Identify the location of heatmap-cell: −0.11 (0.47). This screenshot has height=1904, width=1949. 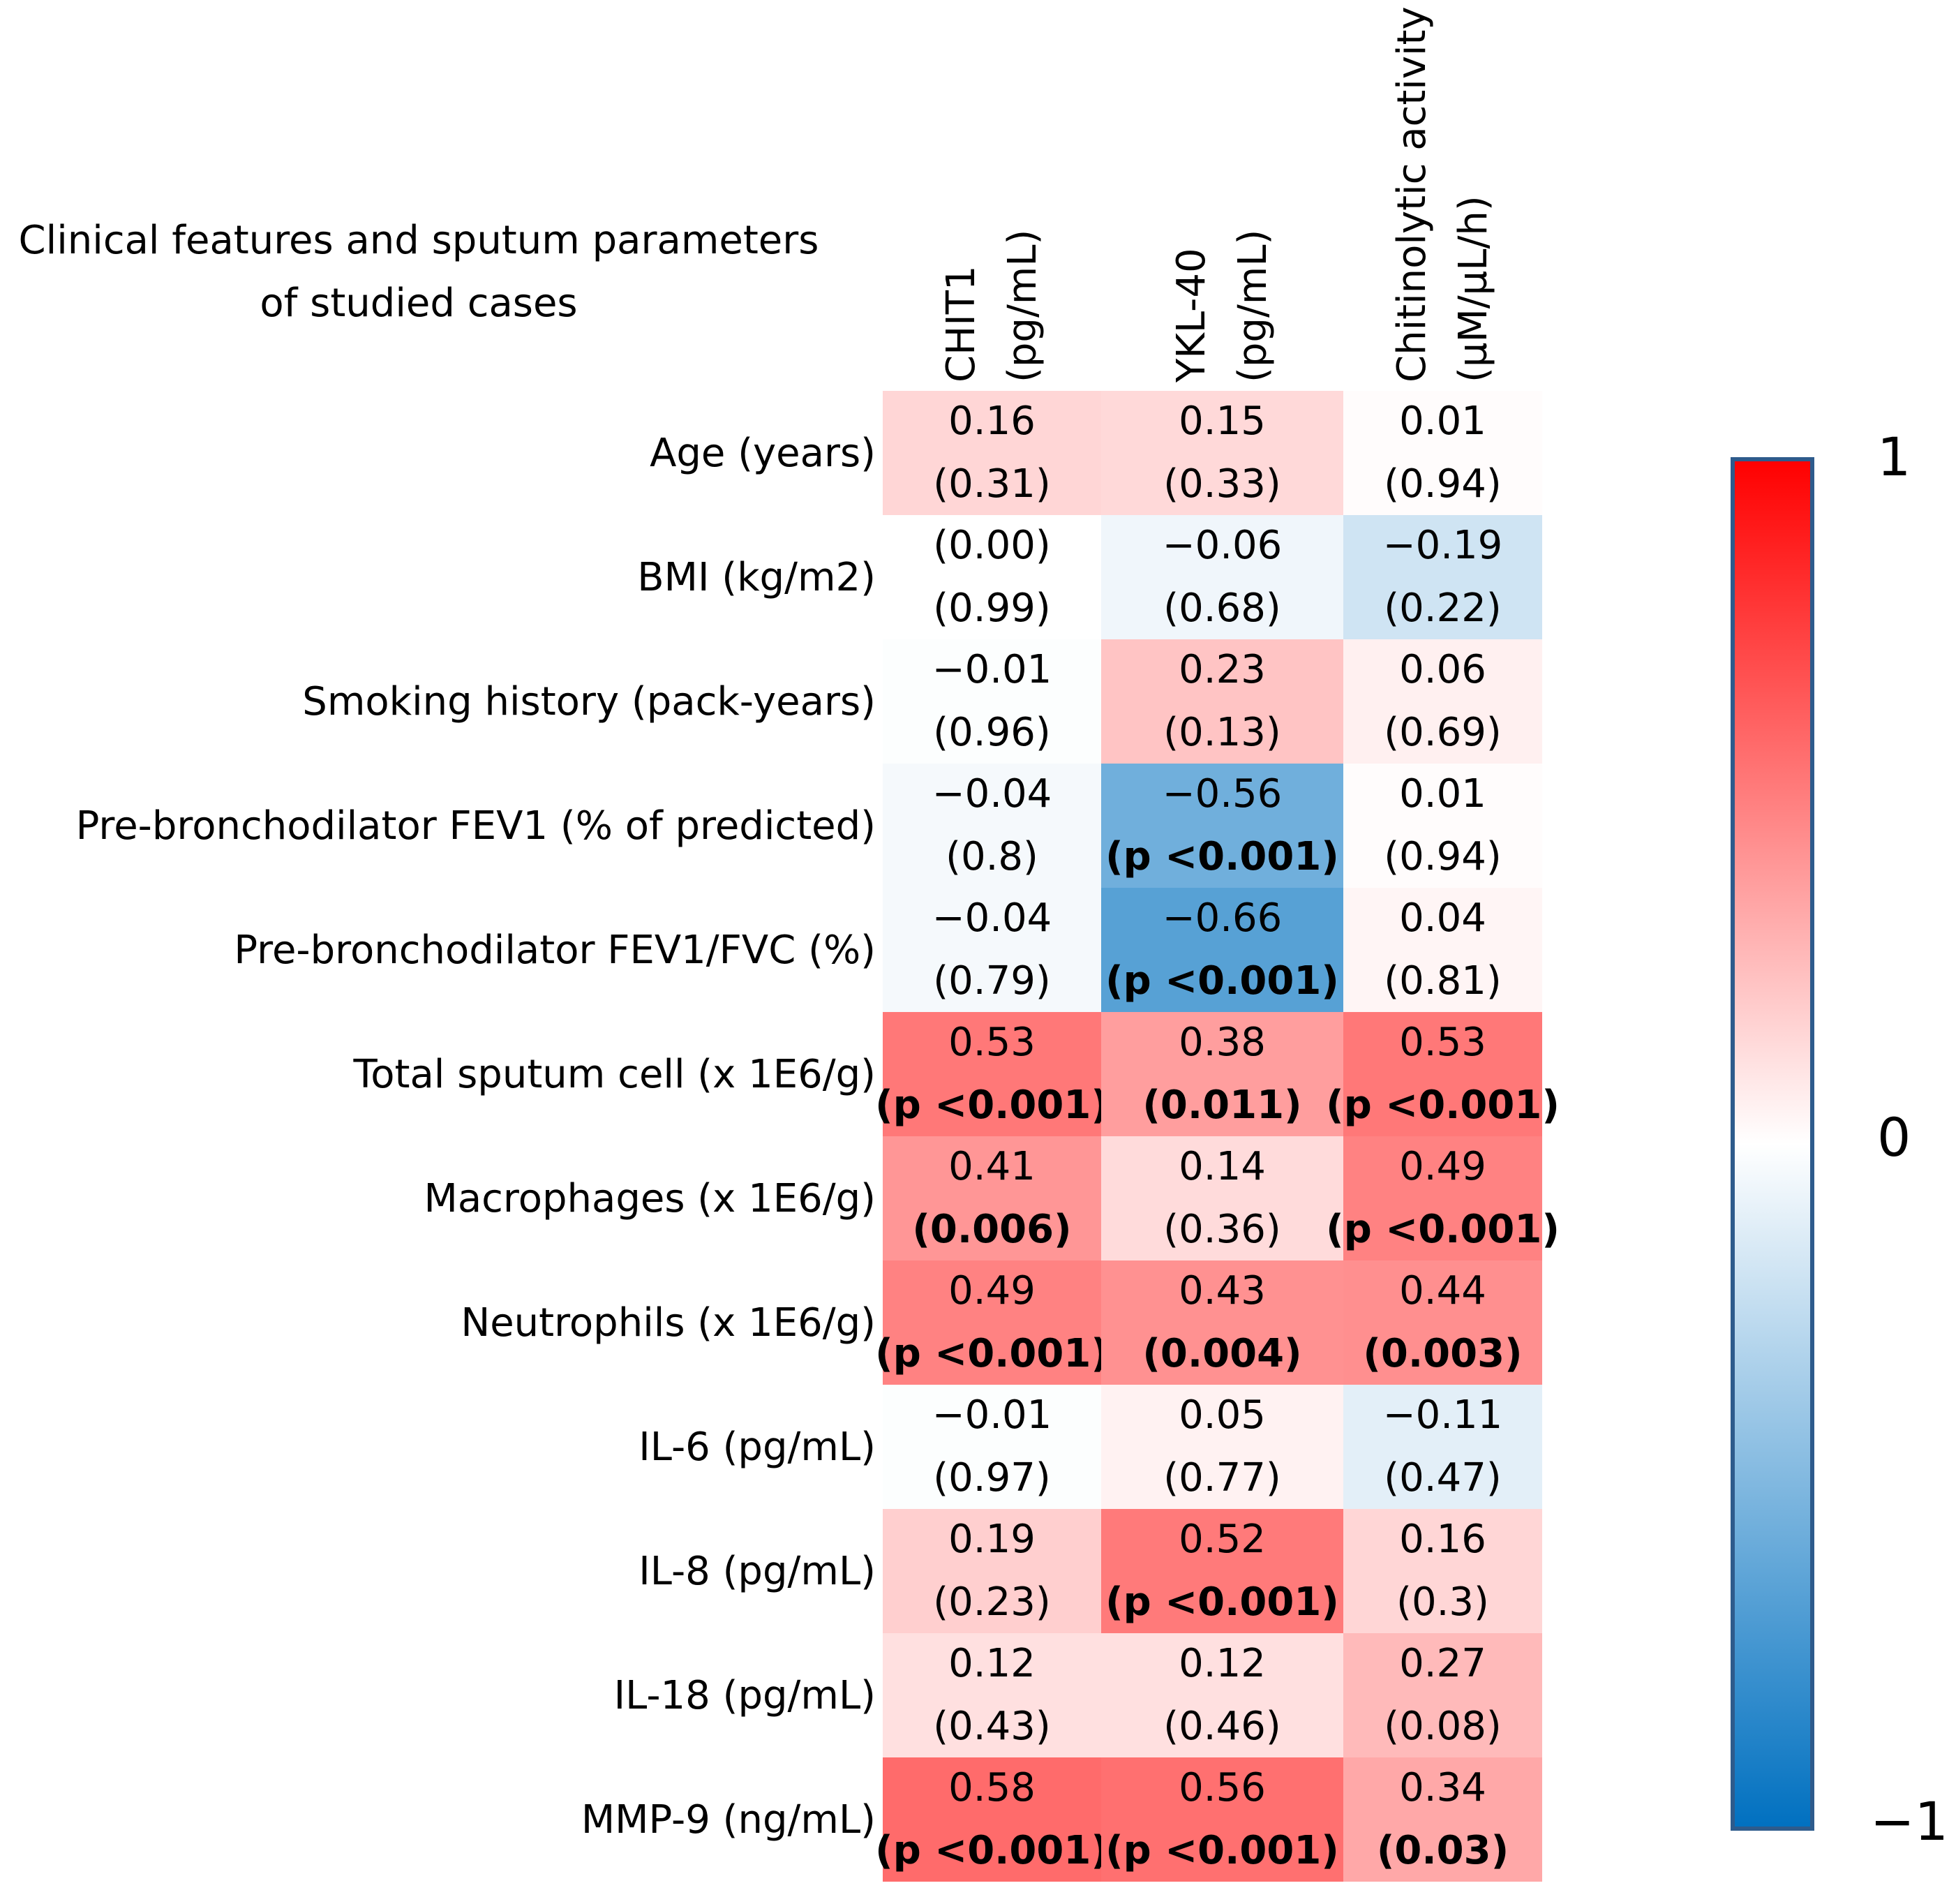
(1443, 1447).